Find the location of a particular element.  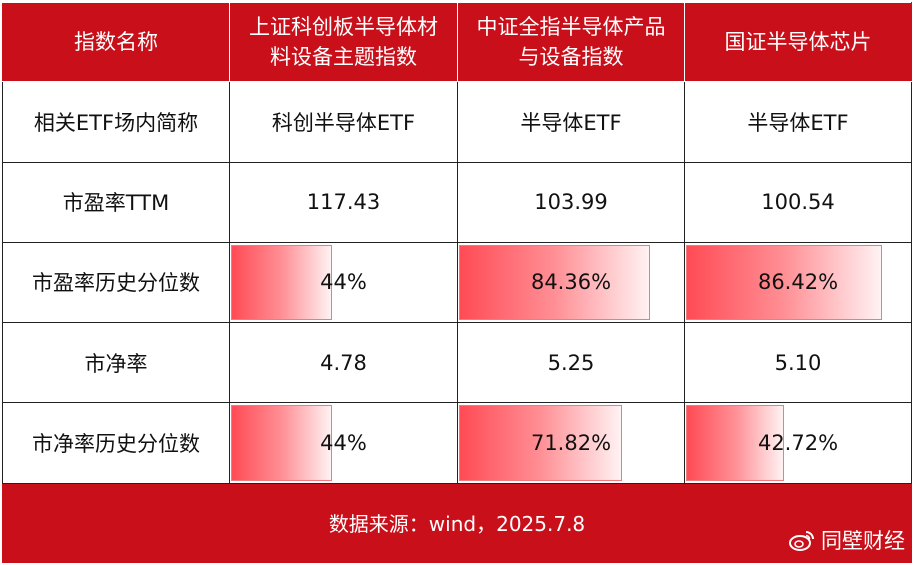

bar-cell: 42.72% is located at coordinates (798, 443).